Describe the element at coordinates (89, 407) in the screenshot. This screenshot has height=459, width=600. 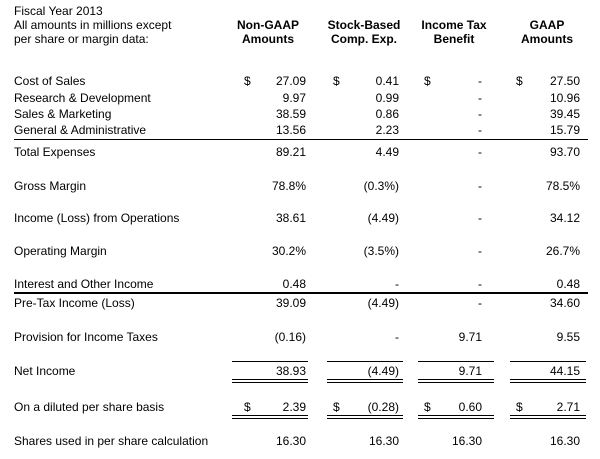
I see `row-label: On a diluted per share basis` at that location.